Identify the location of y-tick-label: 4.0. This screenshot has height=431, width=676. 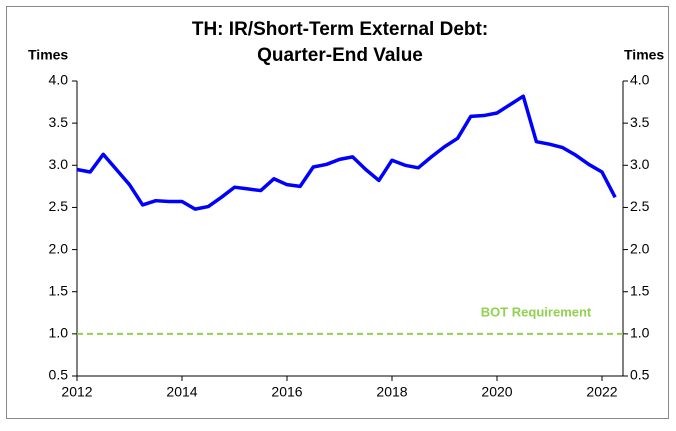
(59, 80).